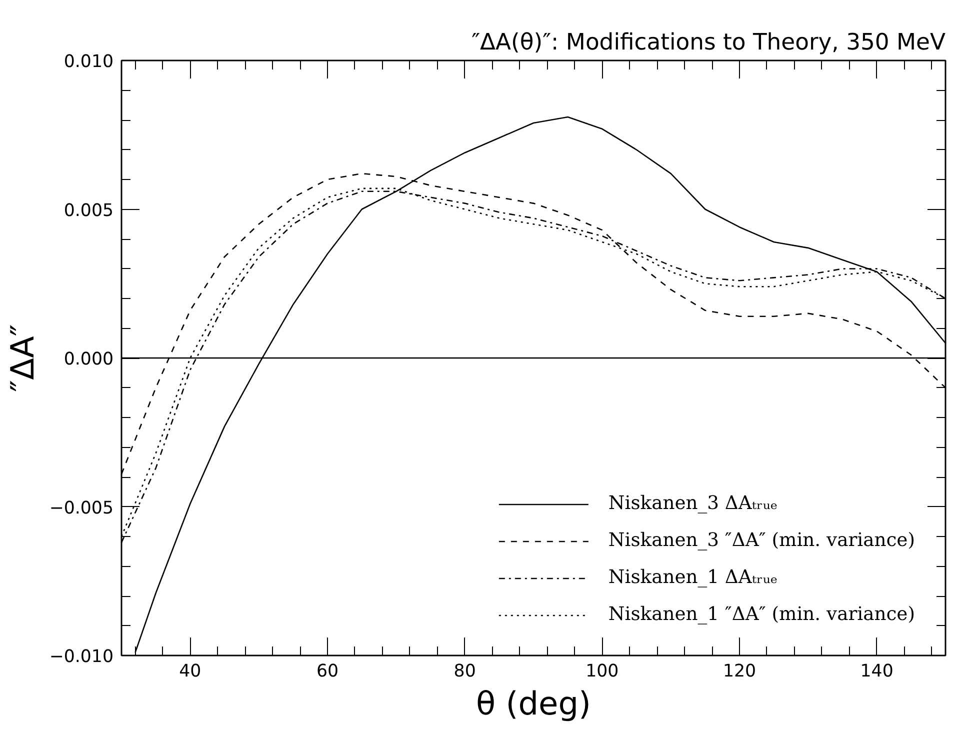 The height and width of the screenshot is (756, 975). Describe the element at coordinates (602, 672) in the screenshot. I see `x-tick-label: 100` at that location.